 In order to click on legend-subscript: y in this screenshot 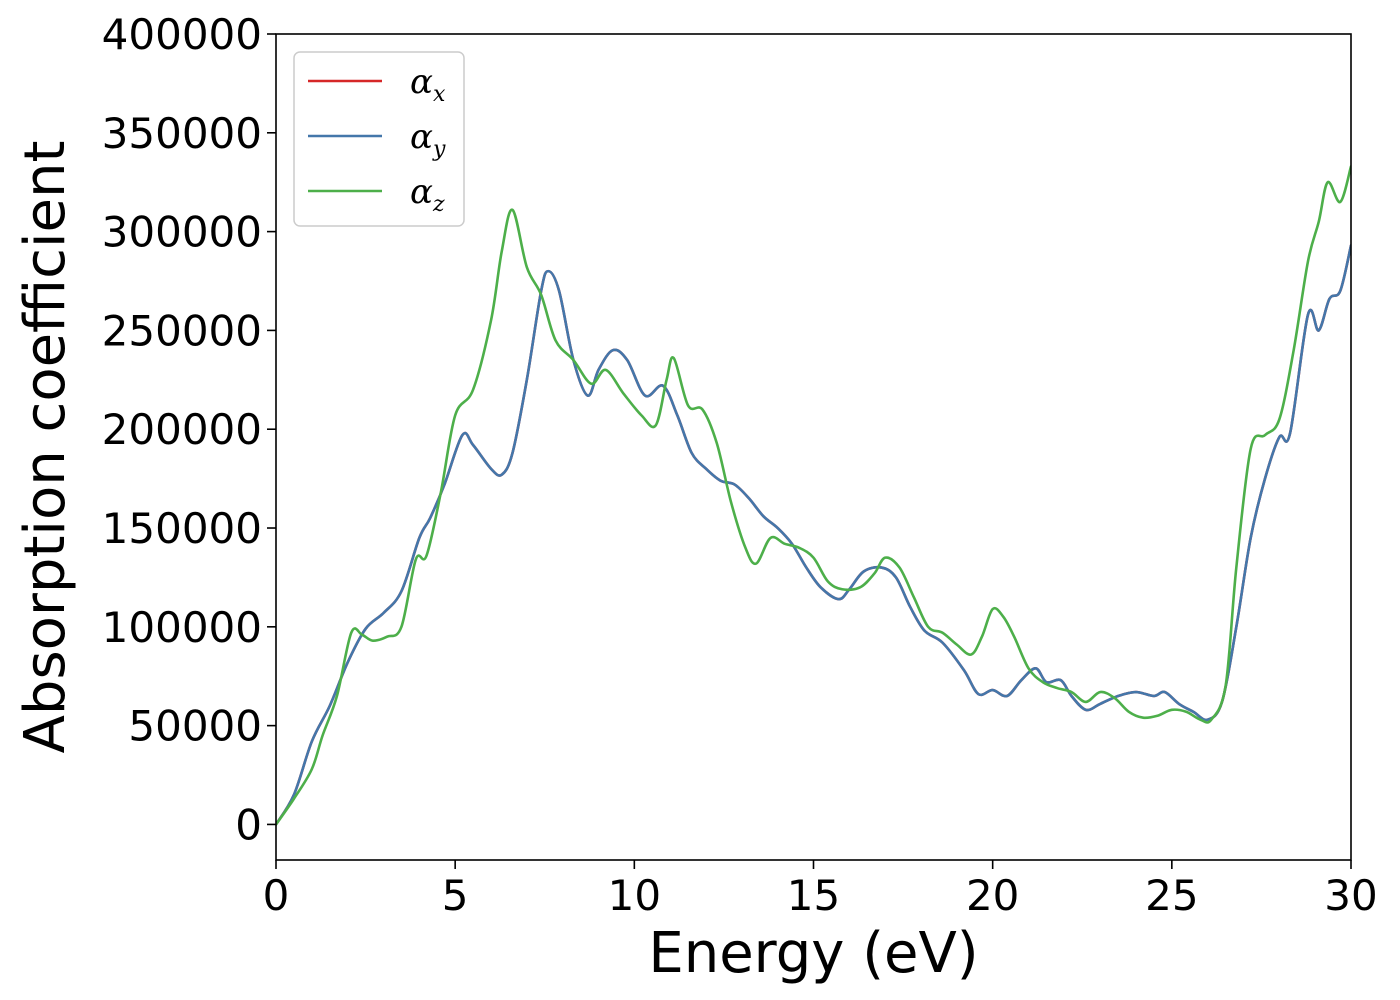, I will do `click(439, 149)`.